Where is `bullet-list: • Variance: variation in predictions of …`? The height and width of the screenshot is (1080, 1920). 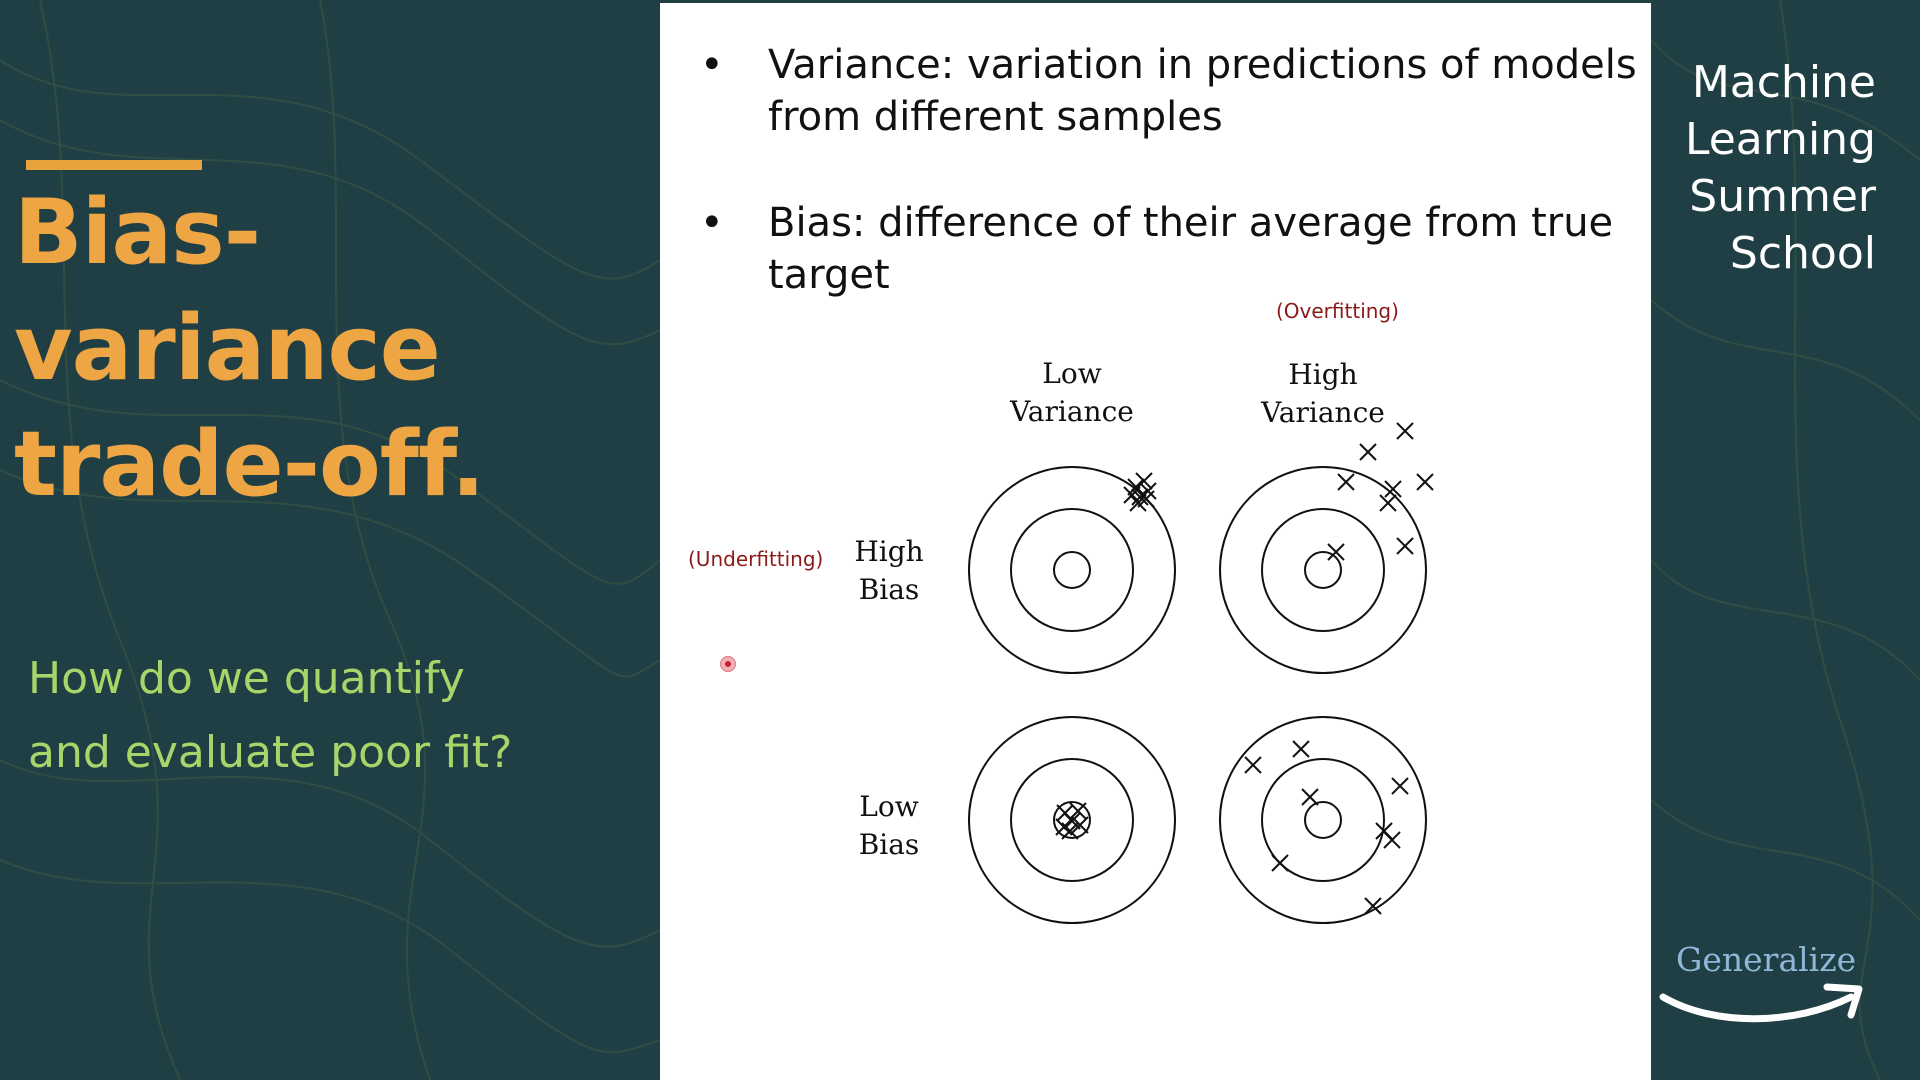 bullet-list: • Variance: variation in predictions of … is located at coordinates (1170, 197).